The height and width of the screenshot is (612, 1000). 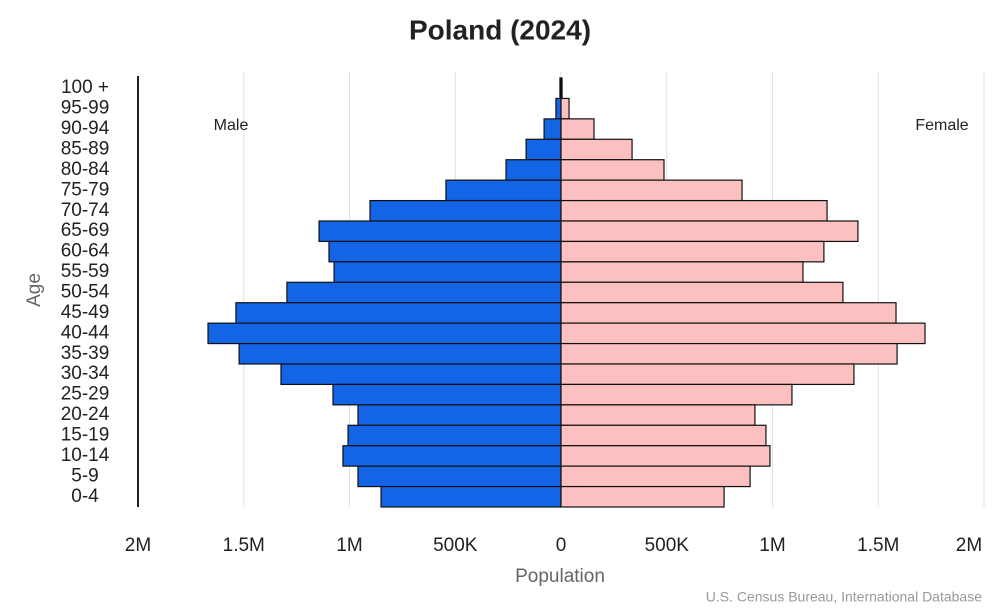 What do you see at coordinates (85, 87) in the screenshot?
I see `y-tick-label: 100 +` at bounding box center [85, 87].